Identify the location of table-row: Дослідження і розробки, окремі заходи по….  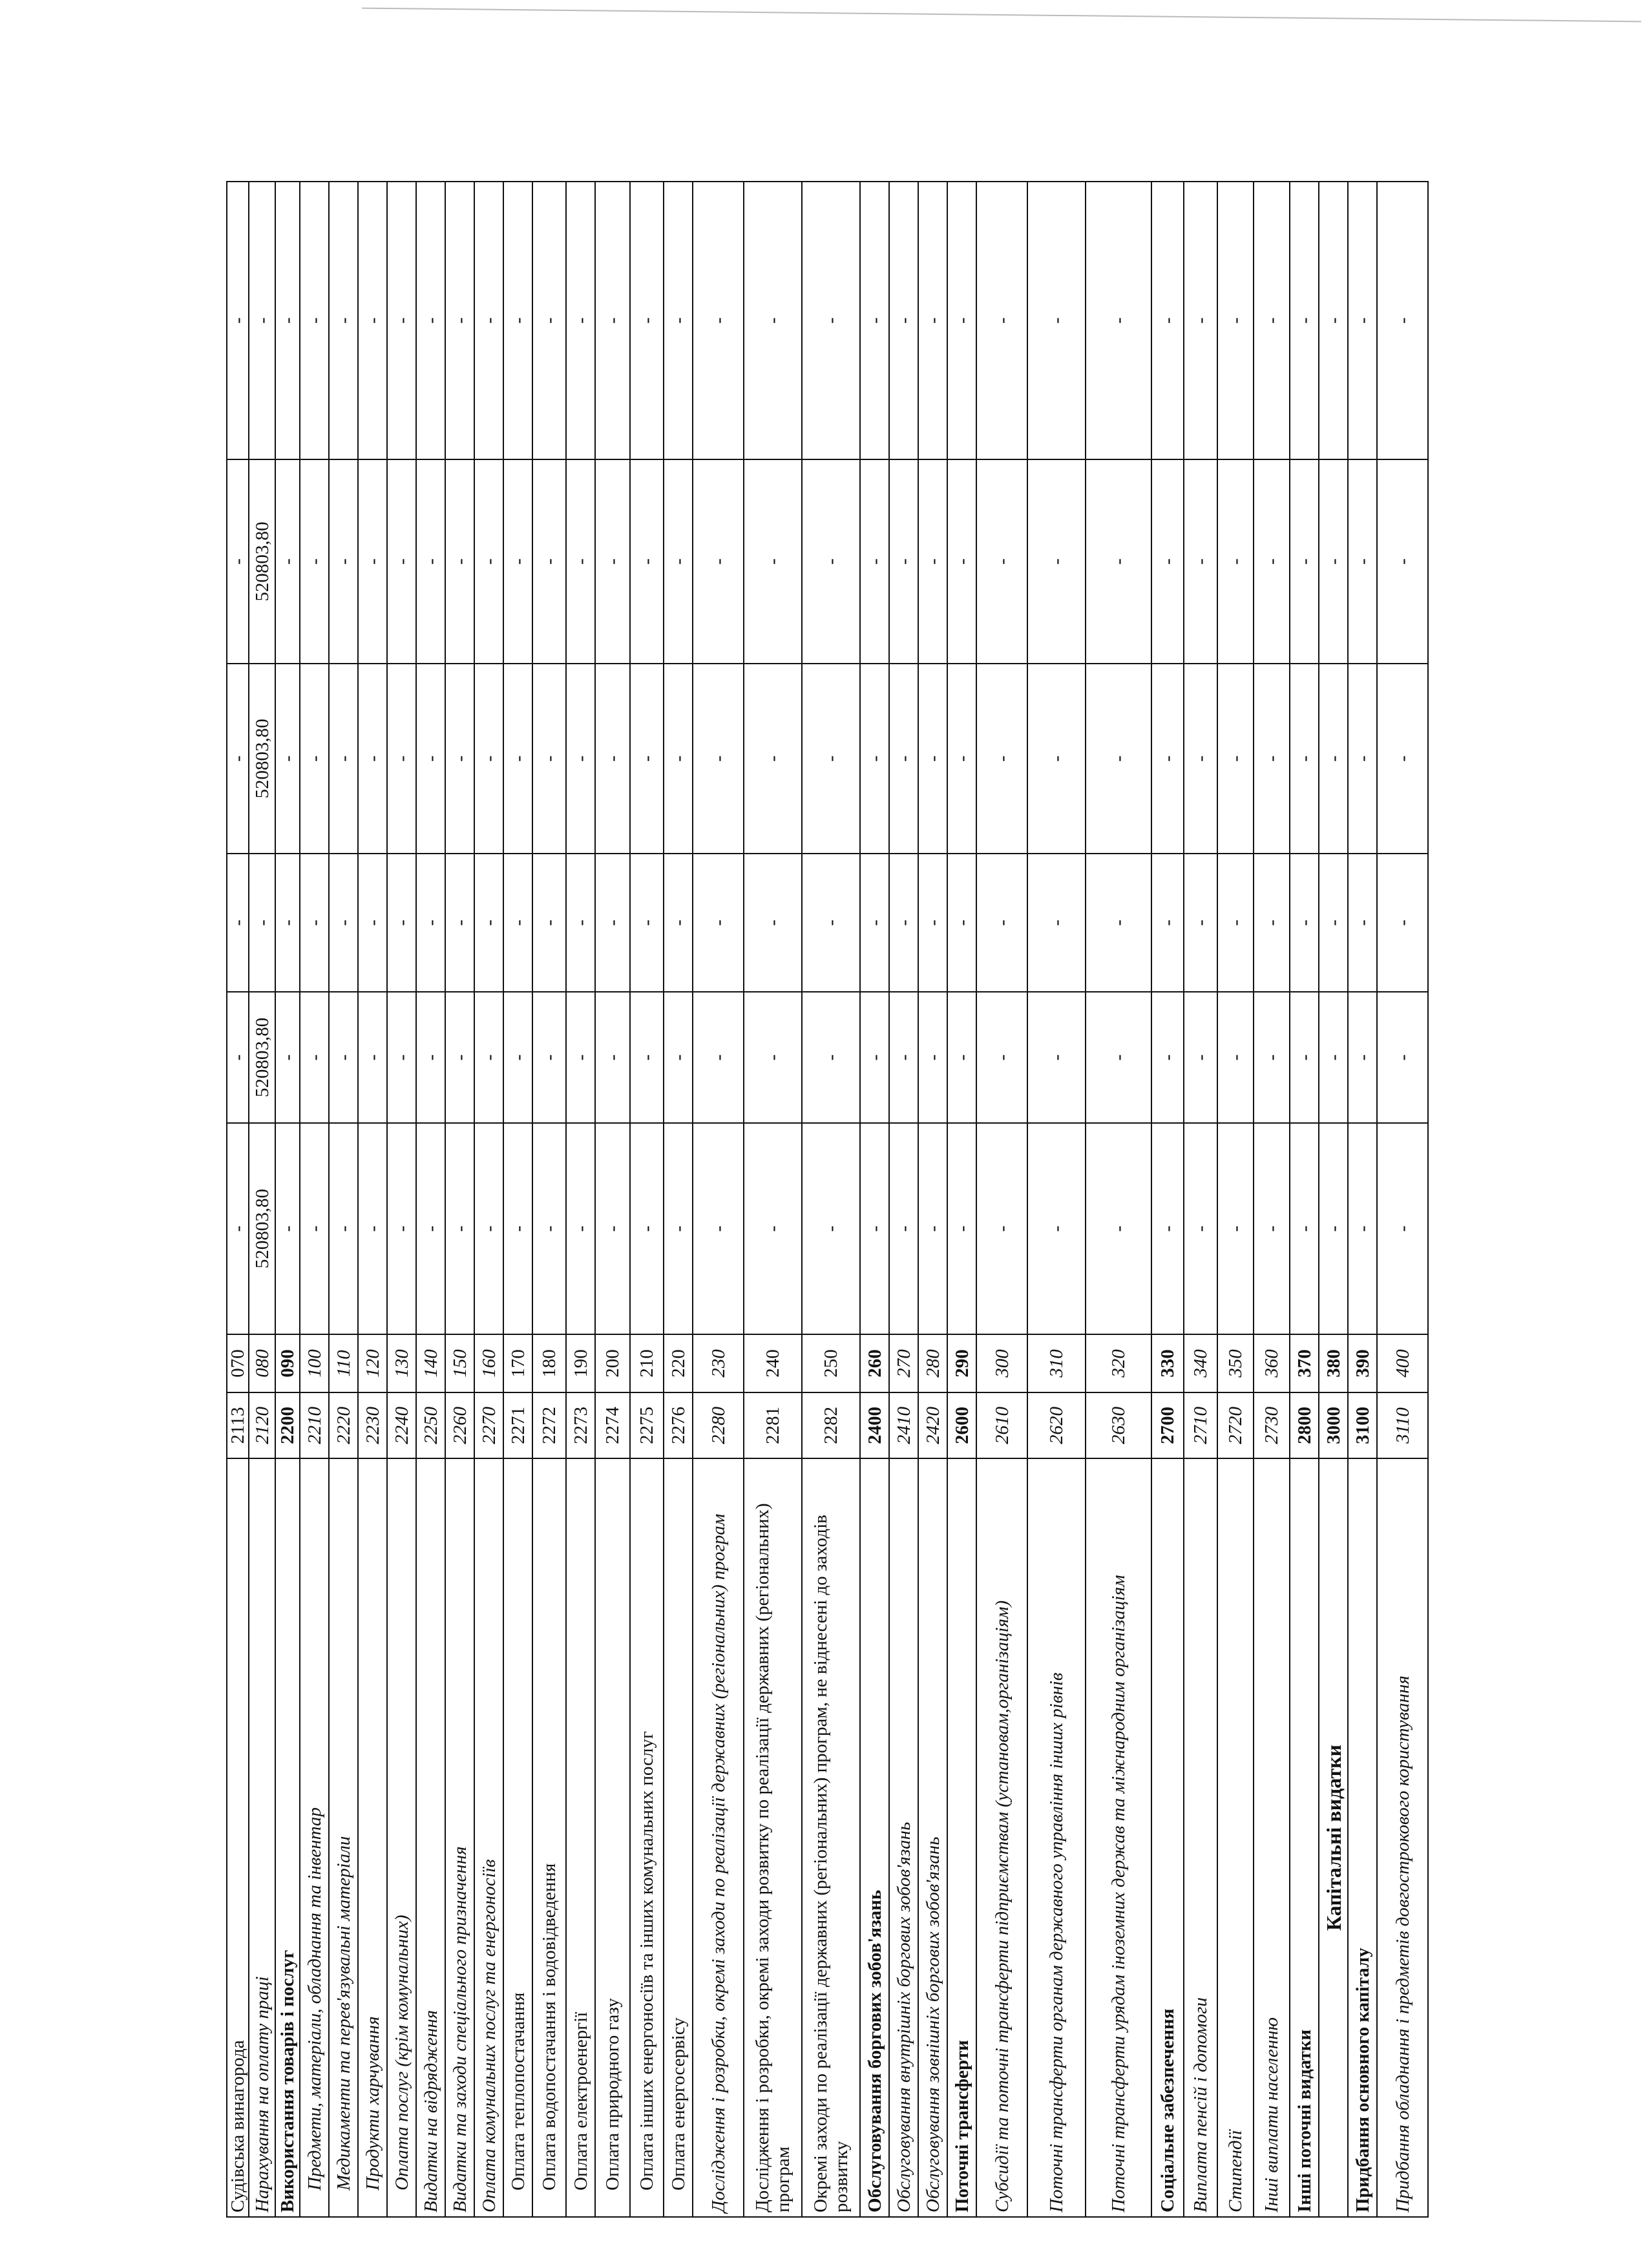
(718, 1200).